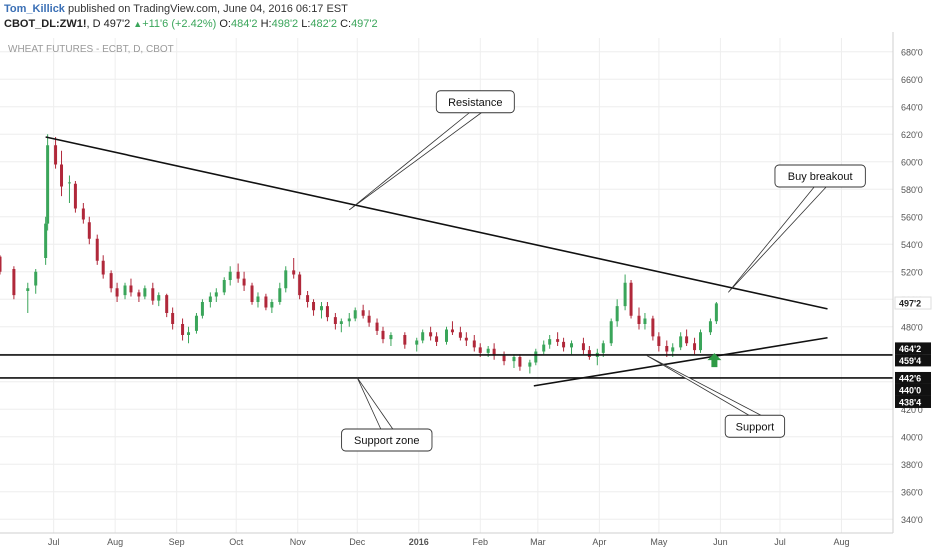 The image size is (932, 550). What do you see at coordinates (115, 542) in the screenshot?
I see `x-tick-label: Aug` at bounding box center [115, 542].